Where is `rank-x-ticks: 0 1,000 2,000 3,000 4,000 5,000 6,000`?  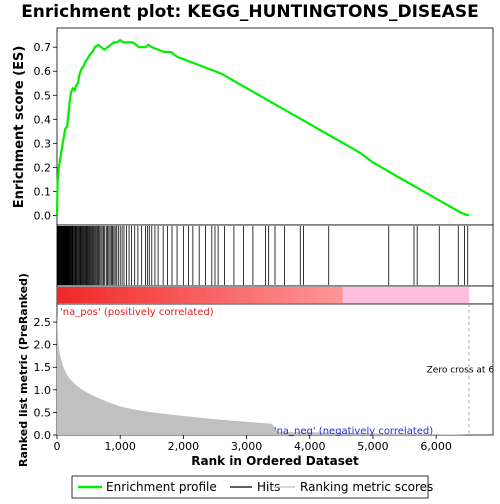
rank-x-ticks: 0 1,000 2,000 3,000 4,000 5,000 6,000 is located at coordinates (253, 444).